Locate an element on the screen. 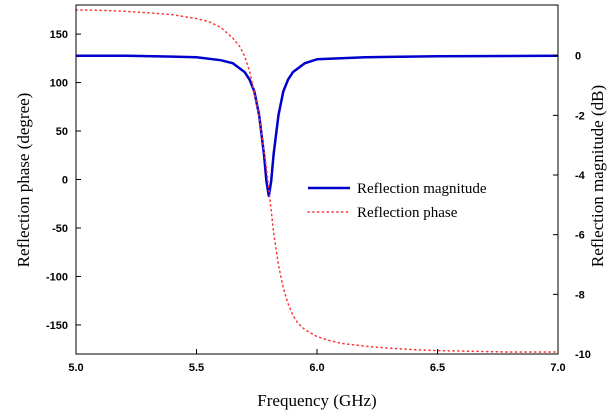  x-tick-label: 6.5 is located at coordinates (437, 368).